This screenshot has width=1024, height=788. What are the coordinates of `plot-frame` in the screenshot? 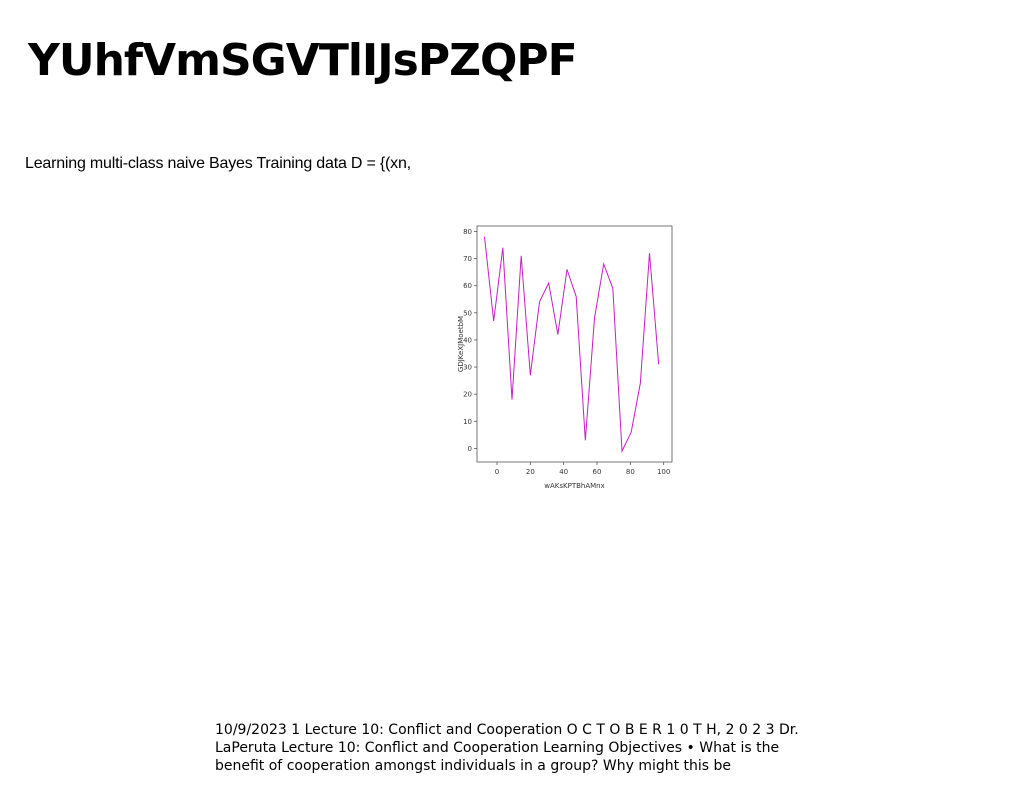 It's located at (574, 344).